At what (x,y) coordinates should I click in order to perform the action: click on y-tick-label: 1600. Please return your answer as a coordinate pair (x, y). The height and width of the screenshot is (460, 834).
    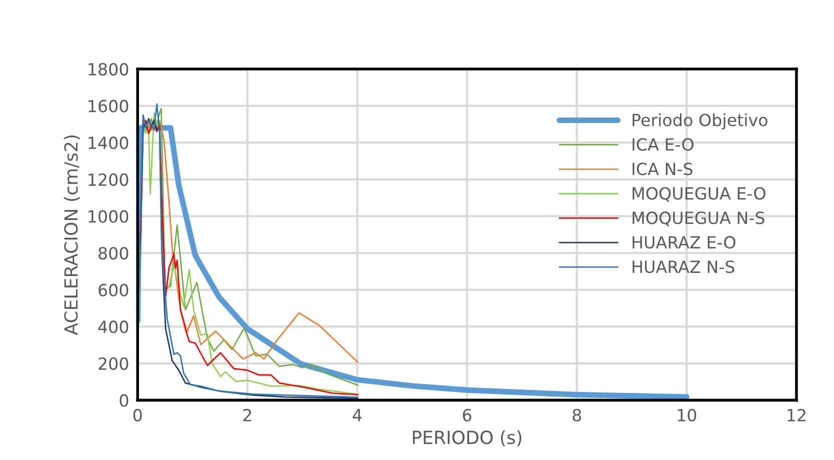
    Looking at the image, I should click on (108, 106).